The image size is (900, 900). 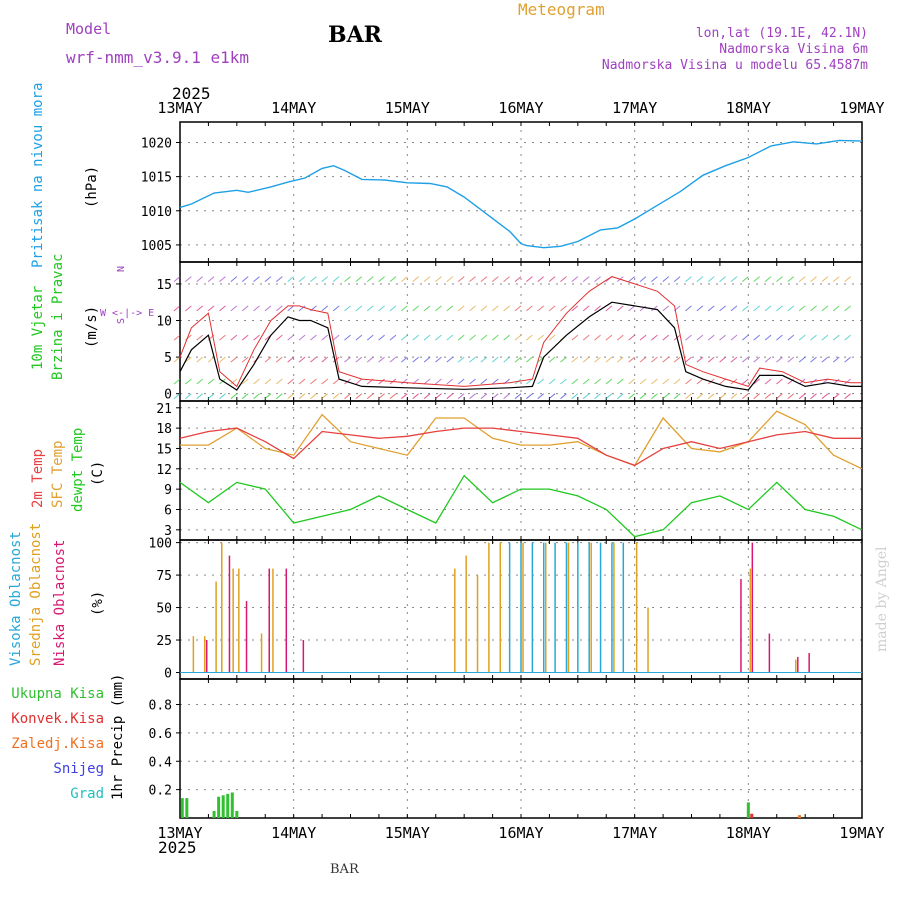 I want to click on x-tick-label: 14MAY, so click(x=293, y=833).